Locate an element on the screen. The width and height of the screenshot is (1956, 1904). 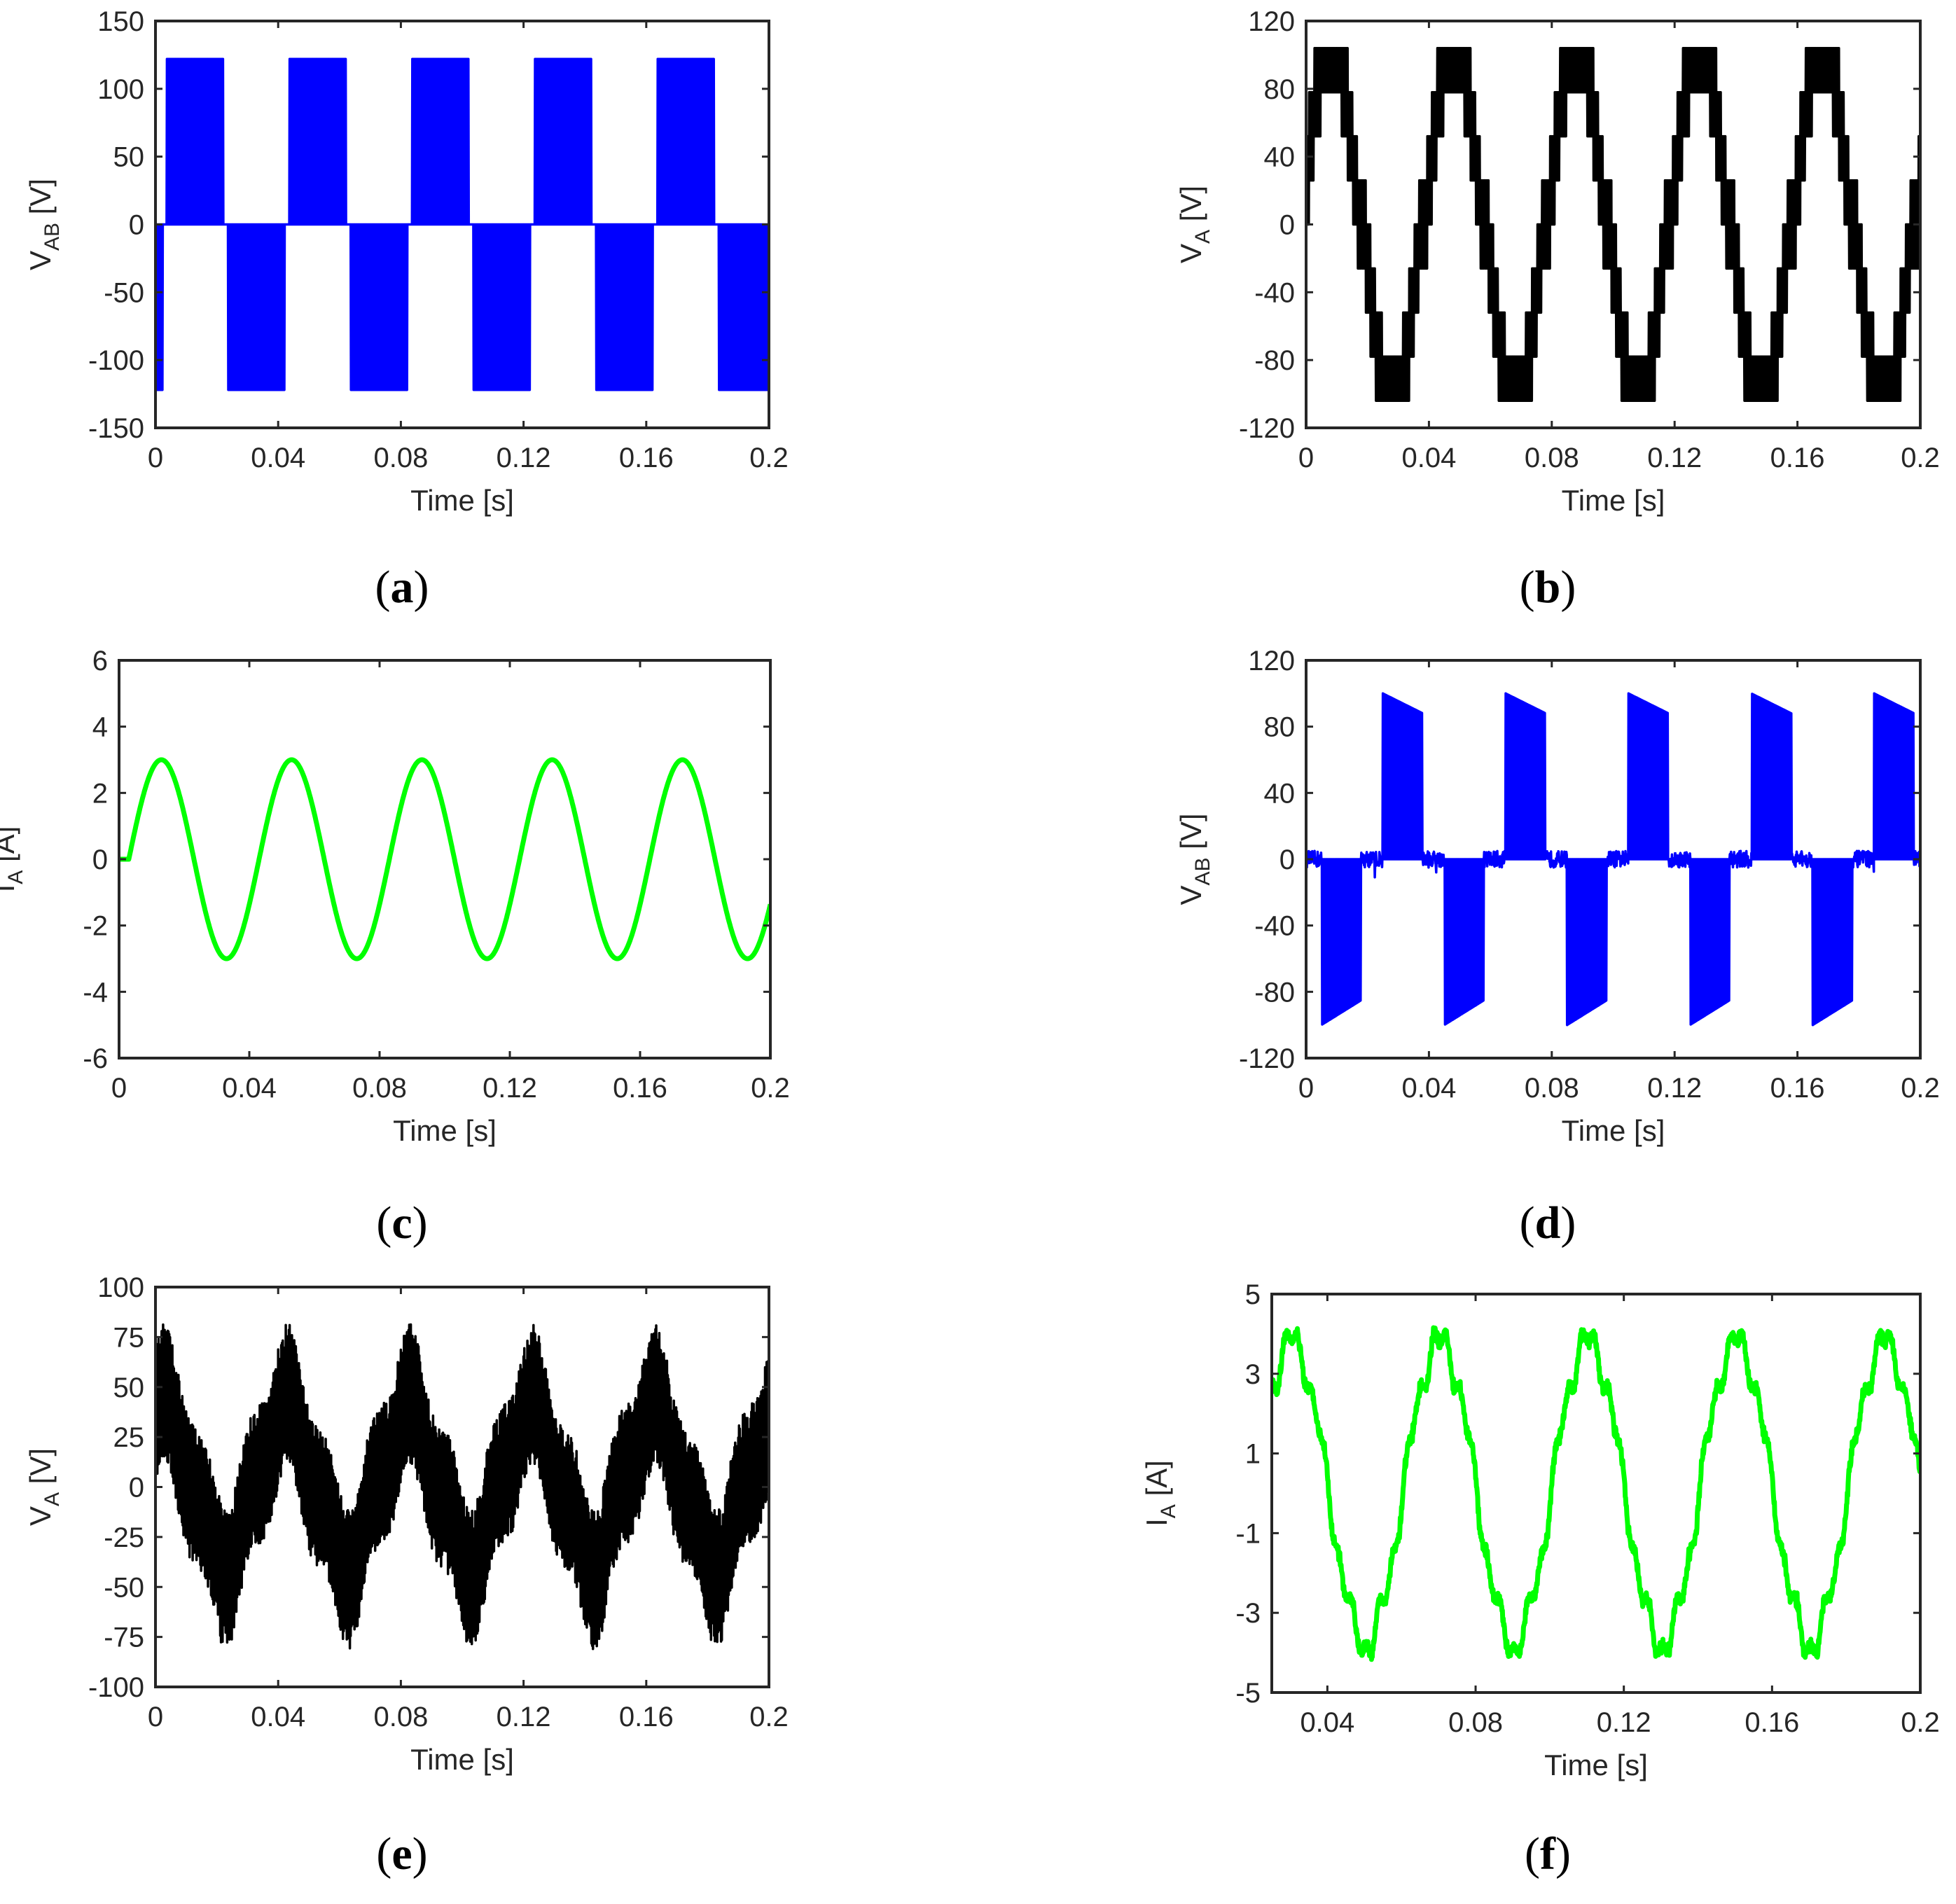
x-tick-label-d: 0.12 is located at coordinates (1674, 1089).